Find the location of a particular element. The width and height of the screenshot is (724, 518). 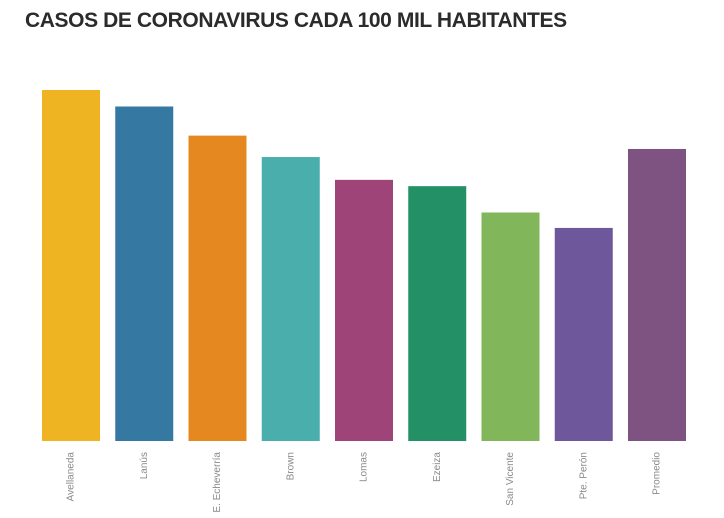

category-label-4: Lomas is located at coordinates (364, 467).